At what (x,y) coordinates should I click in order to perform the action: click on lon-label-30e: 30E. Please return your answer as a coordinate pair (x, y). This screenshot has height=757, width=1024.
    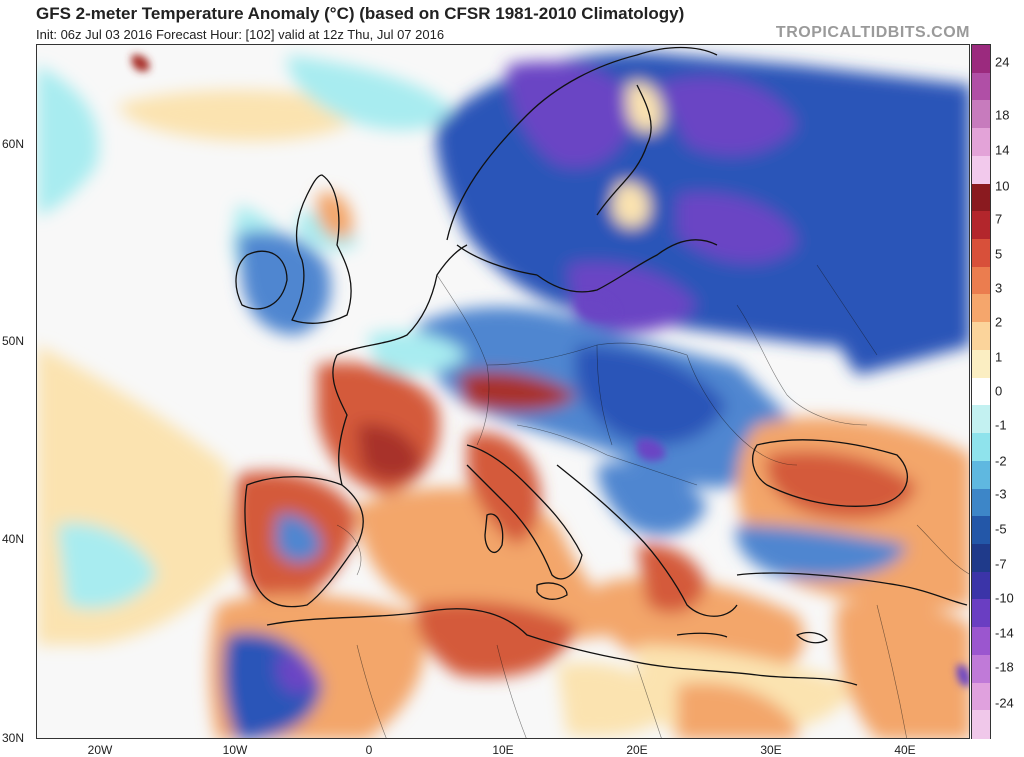
    Looking at the image, I should click on (771, 750).